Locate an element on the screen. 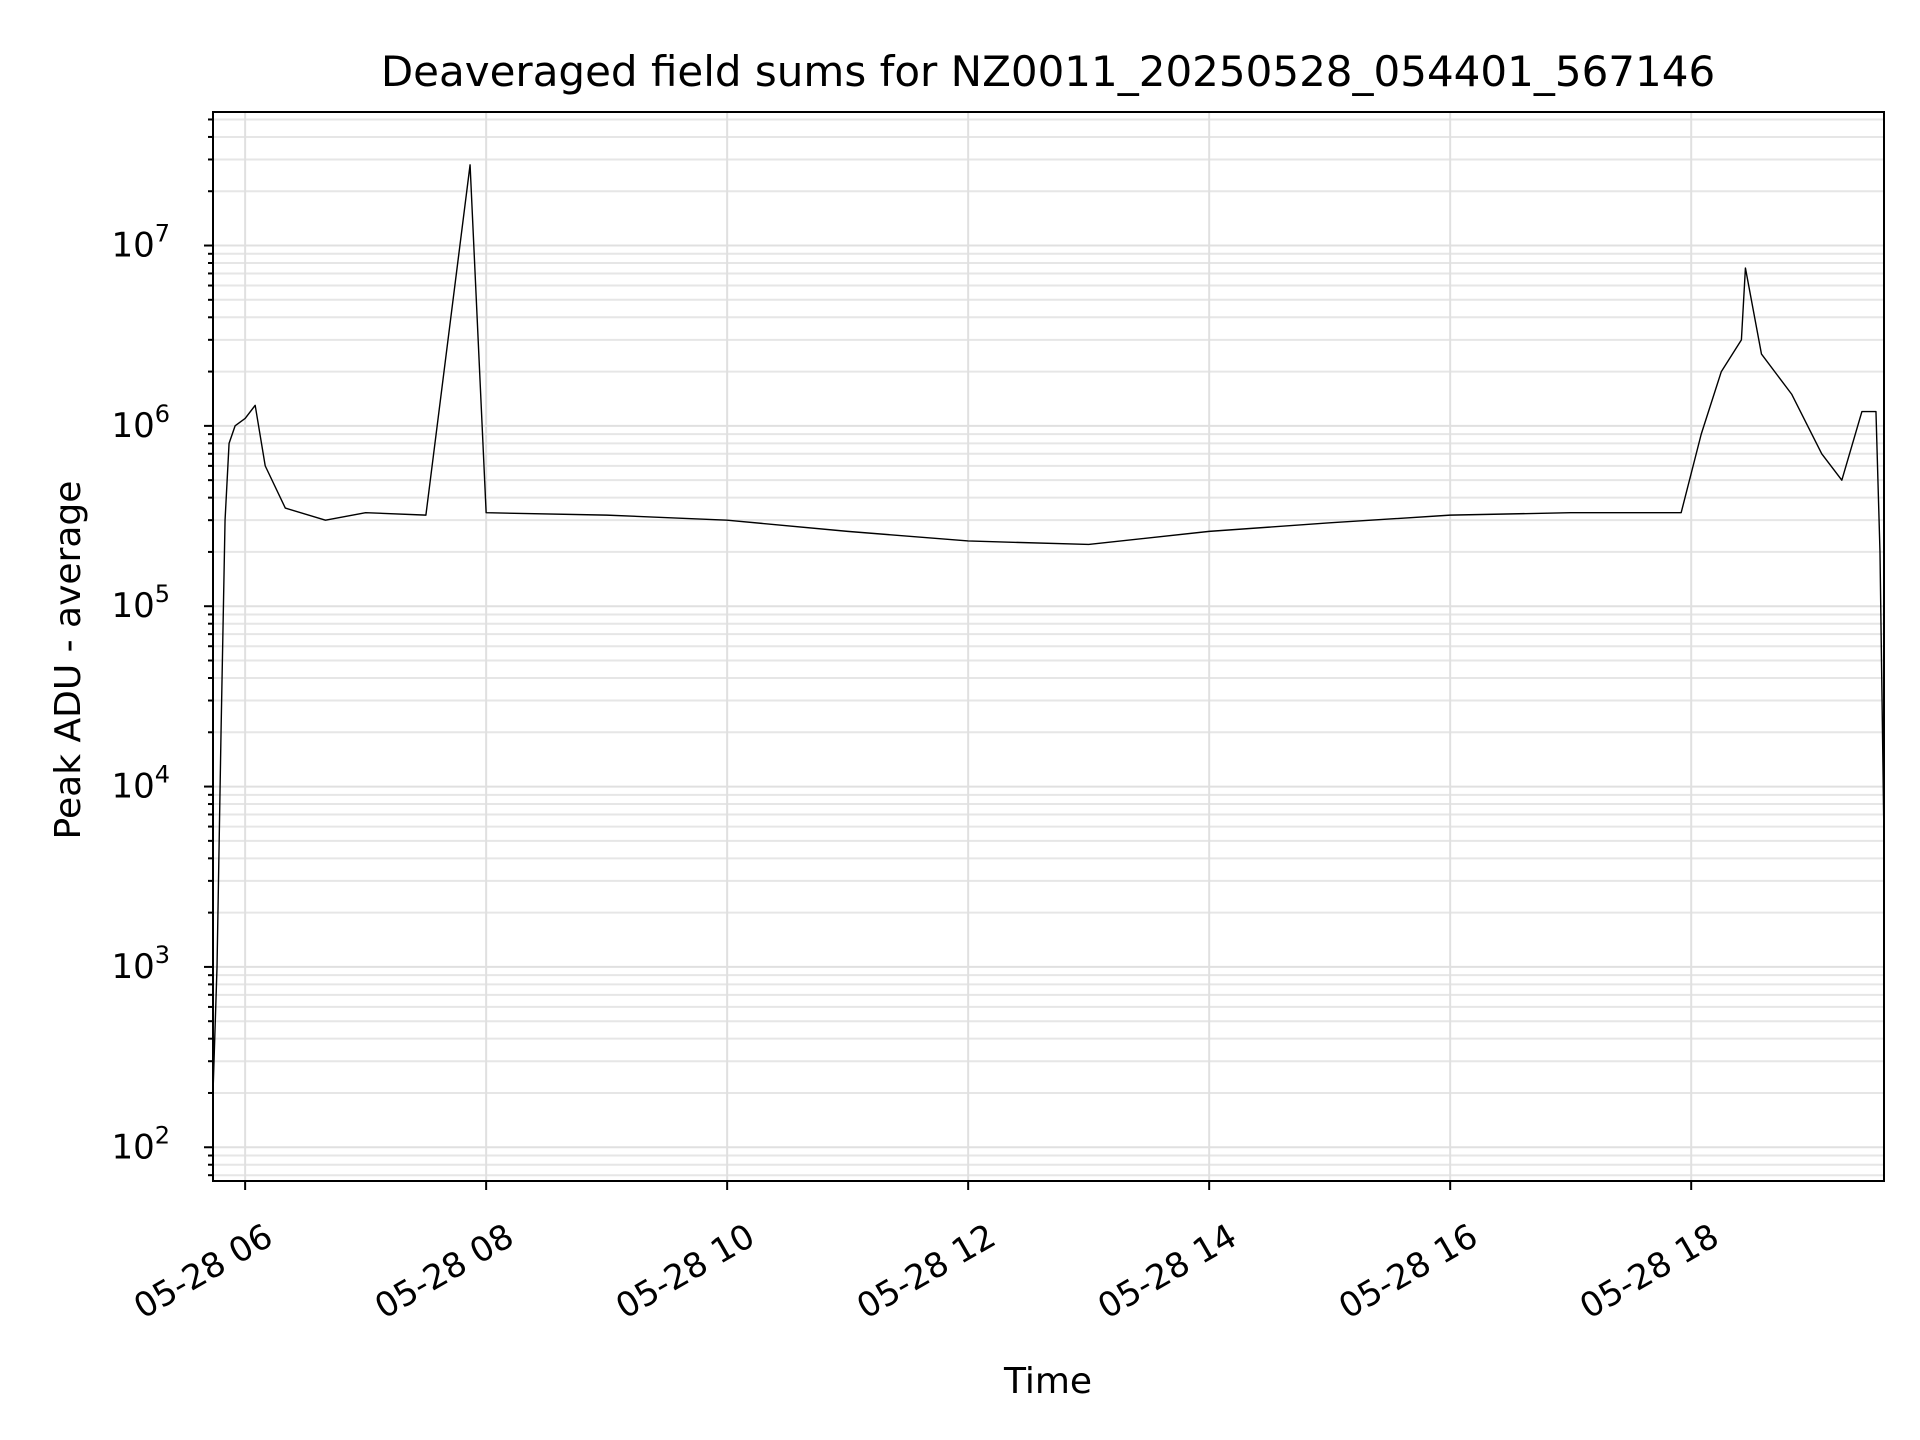 This screenshot has height=1440, width=1920. x-tick-label: 05-28 14 is located at coordinates (1167, 1271).